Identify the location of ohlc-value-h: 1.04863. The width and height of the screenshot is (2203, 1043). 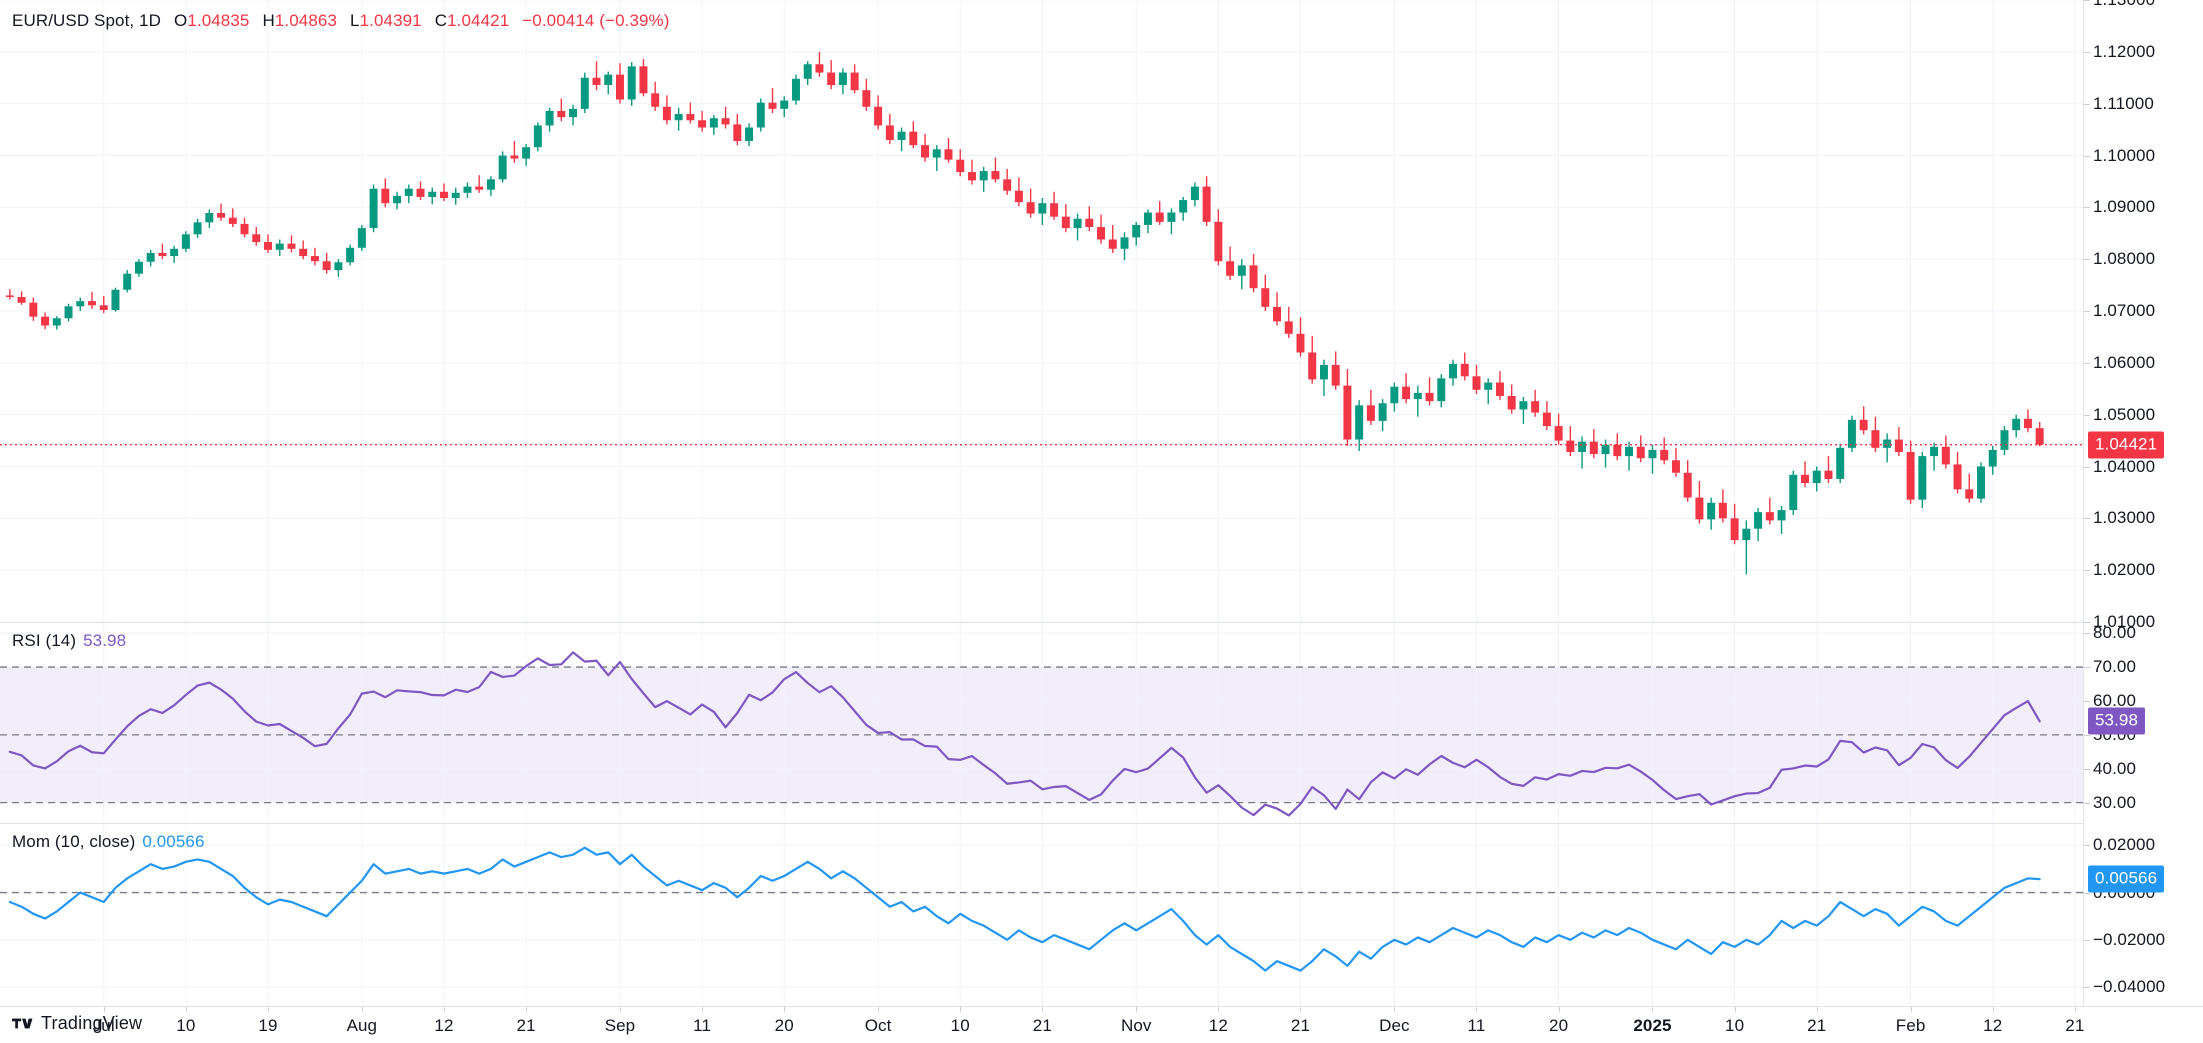
(306, 20).